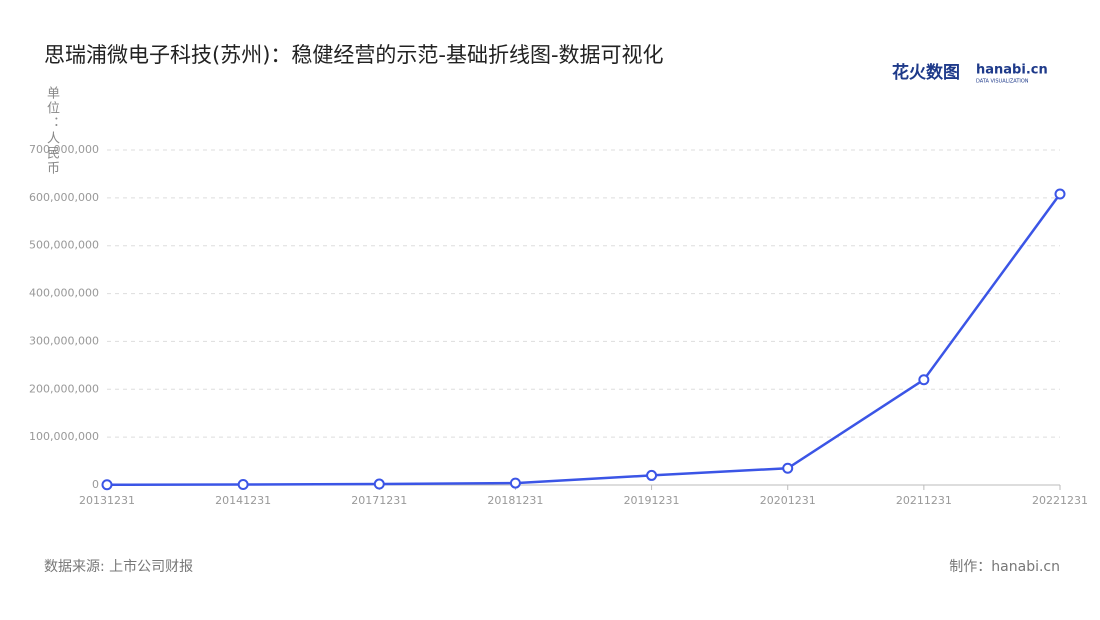 Image resolution: width=1100 pixels, height=620 pixels. Describe the element at coordinates (64, 245) in the screenshot. I see `y-tick-label: 500,000,000` at that location.